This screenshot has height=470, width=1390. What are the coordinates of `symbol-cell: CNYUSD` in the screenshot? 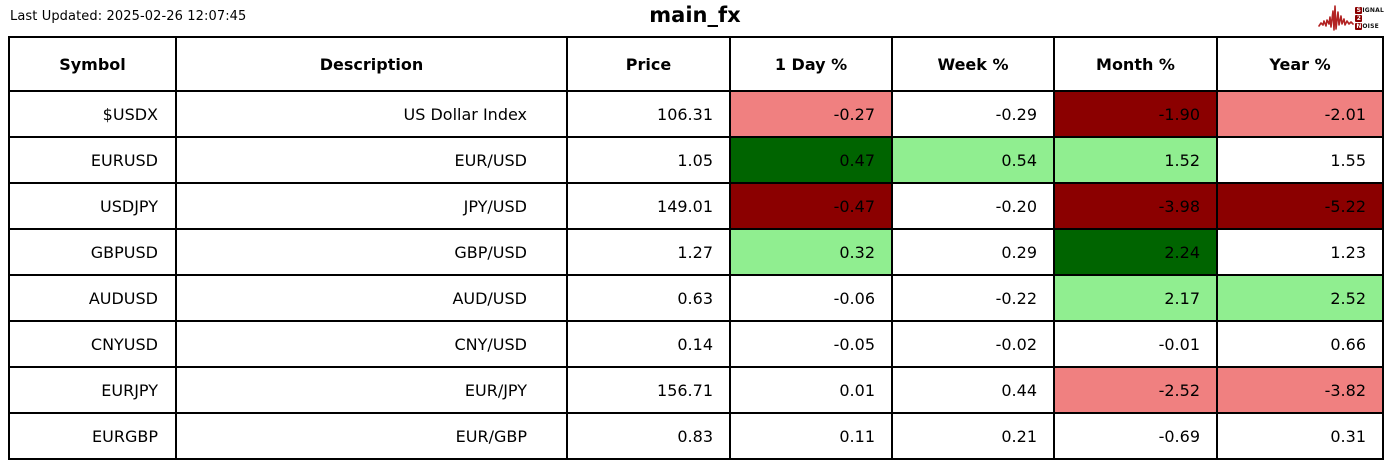 It's located at (92, 344).